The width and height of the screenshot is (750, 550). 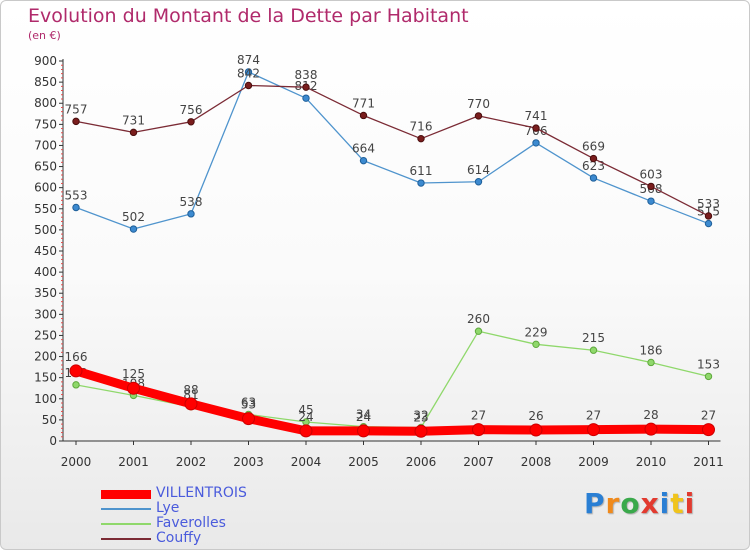 I want to click on y-tick-label: 350, so click(x=45, y=293).